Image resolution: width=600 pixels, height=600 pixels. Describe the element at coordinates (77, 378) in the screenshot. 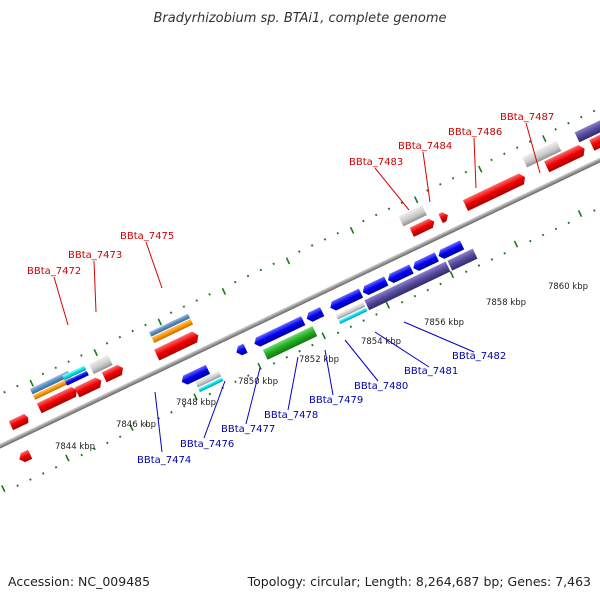

I see `gene-box-blue` at that location.